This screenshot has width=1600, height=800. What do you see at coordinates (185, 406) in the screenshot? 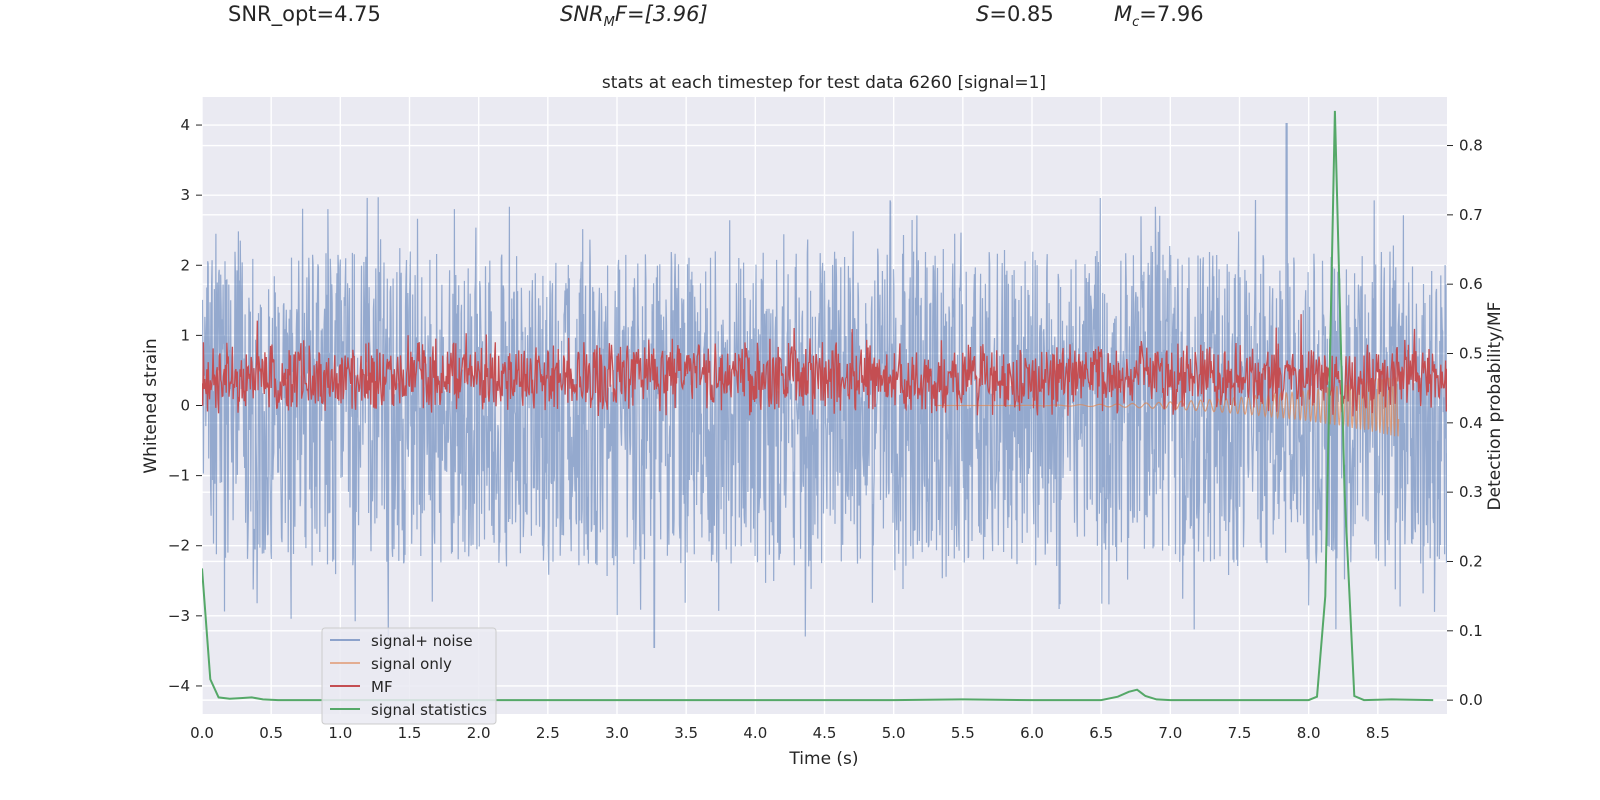
I see `y-tick-label: 0` at bounding box center [185, 406].